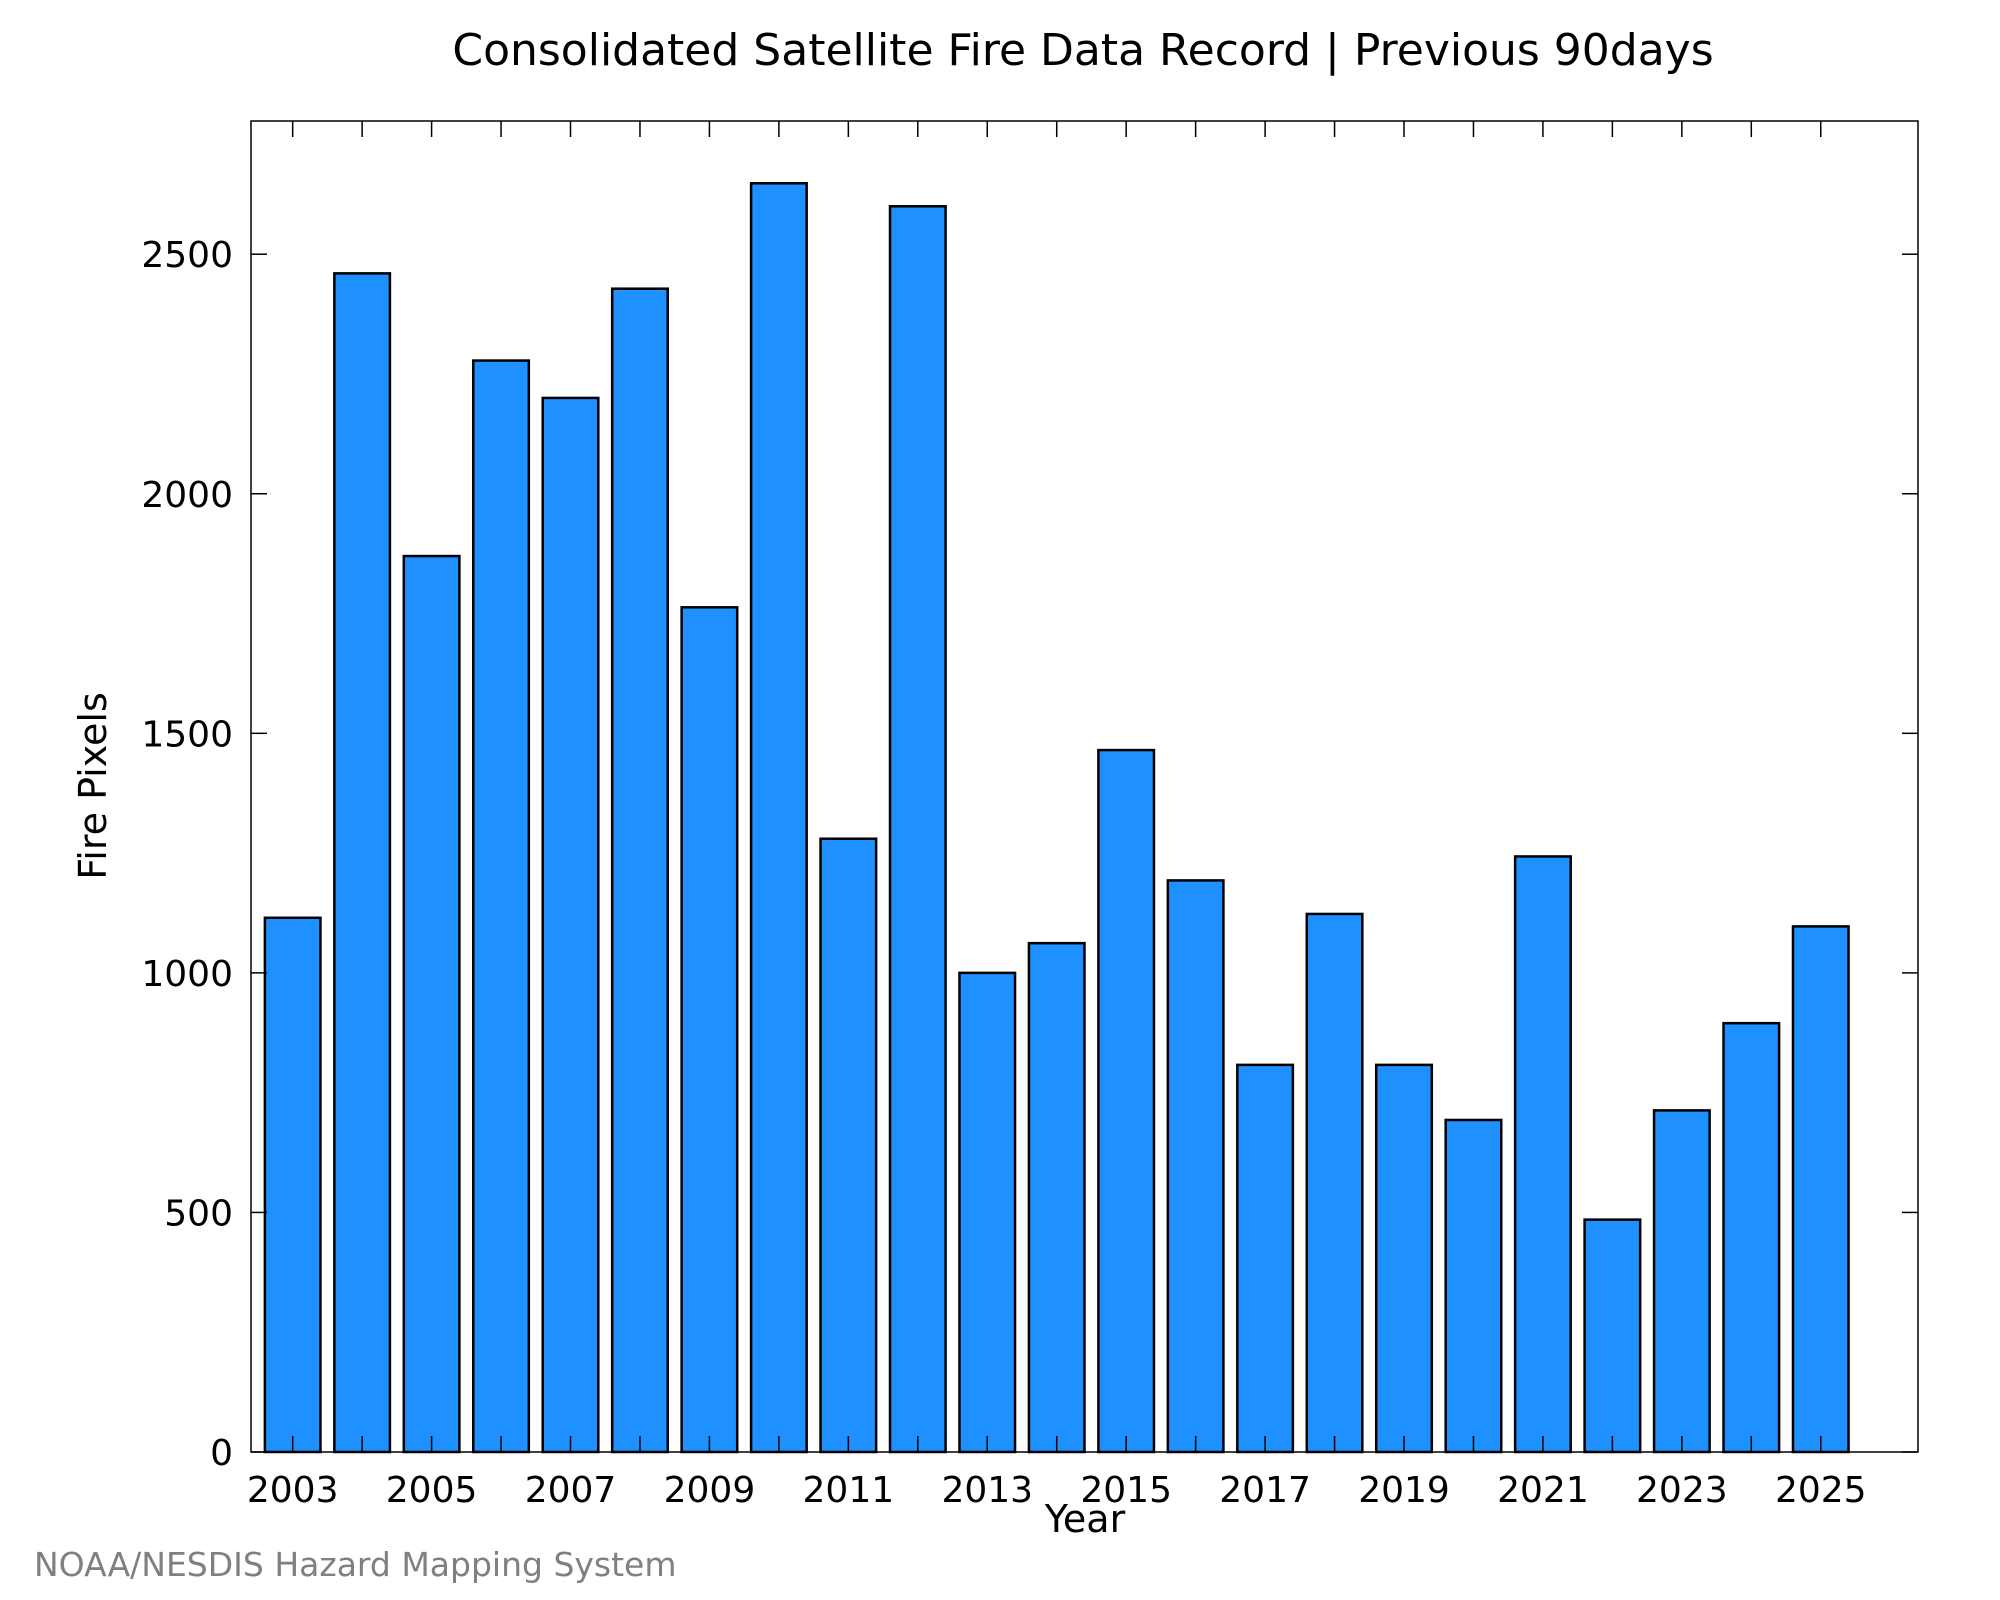 The width and height of the screenshot is (2000, 1600). What do you see at coordinates (778, 818) in the screenshot?
I see `bar-2010` at bounding box center [778, 818].